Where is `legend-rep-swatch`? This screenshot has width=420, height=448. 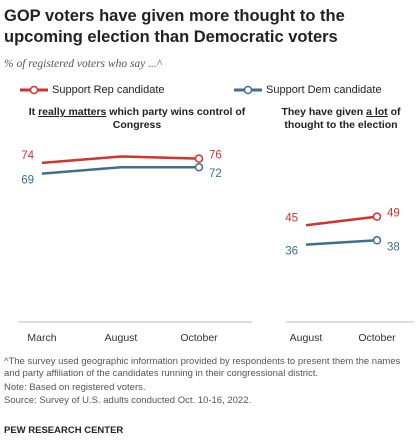
legend-rep-swatch is located at coordinates (34, 90).